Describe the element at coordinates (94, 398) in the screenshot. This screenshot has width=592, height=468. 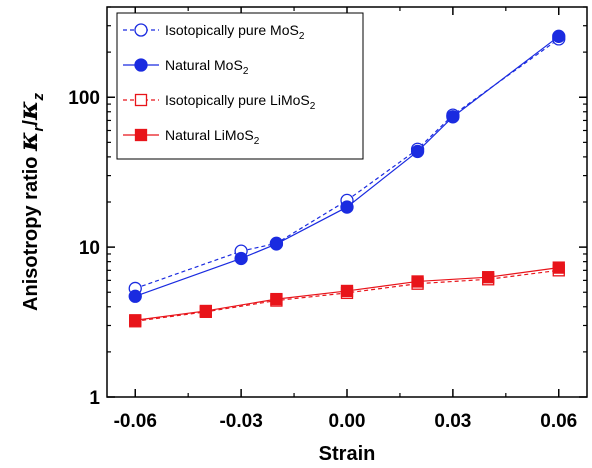
I see `y-tick-label: 1` at that location.